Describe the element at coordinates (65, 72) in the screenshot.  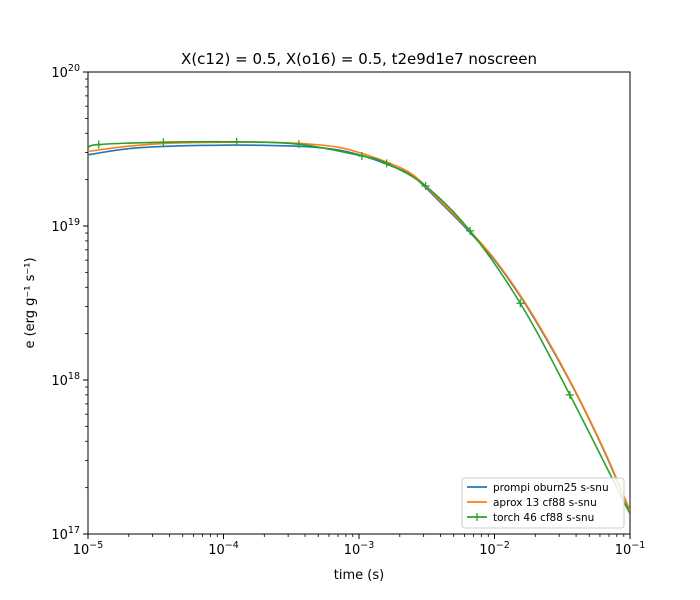
I see `y-tick-label: 1020` at that location.